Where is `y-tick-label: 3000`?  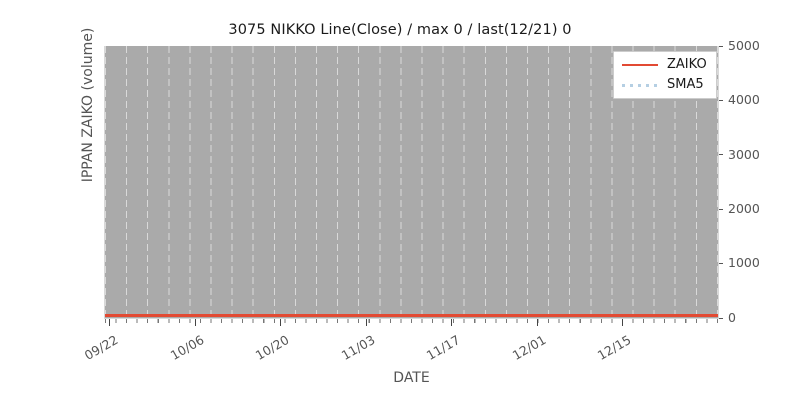 y-tick-label: 3000 is located at coordinates (744, 154).